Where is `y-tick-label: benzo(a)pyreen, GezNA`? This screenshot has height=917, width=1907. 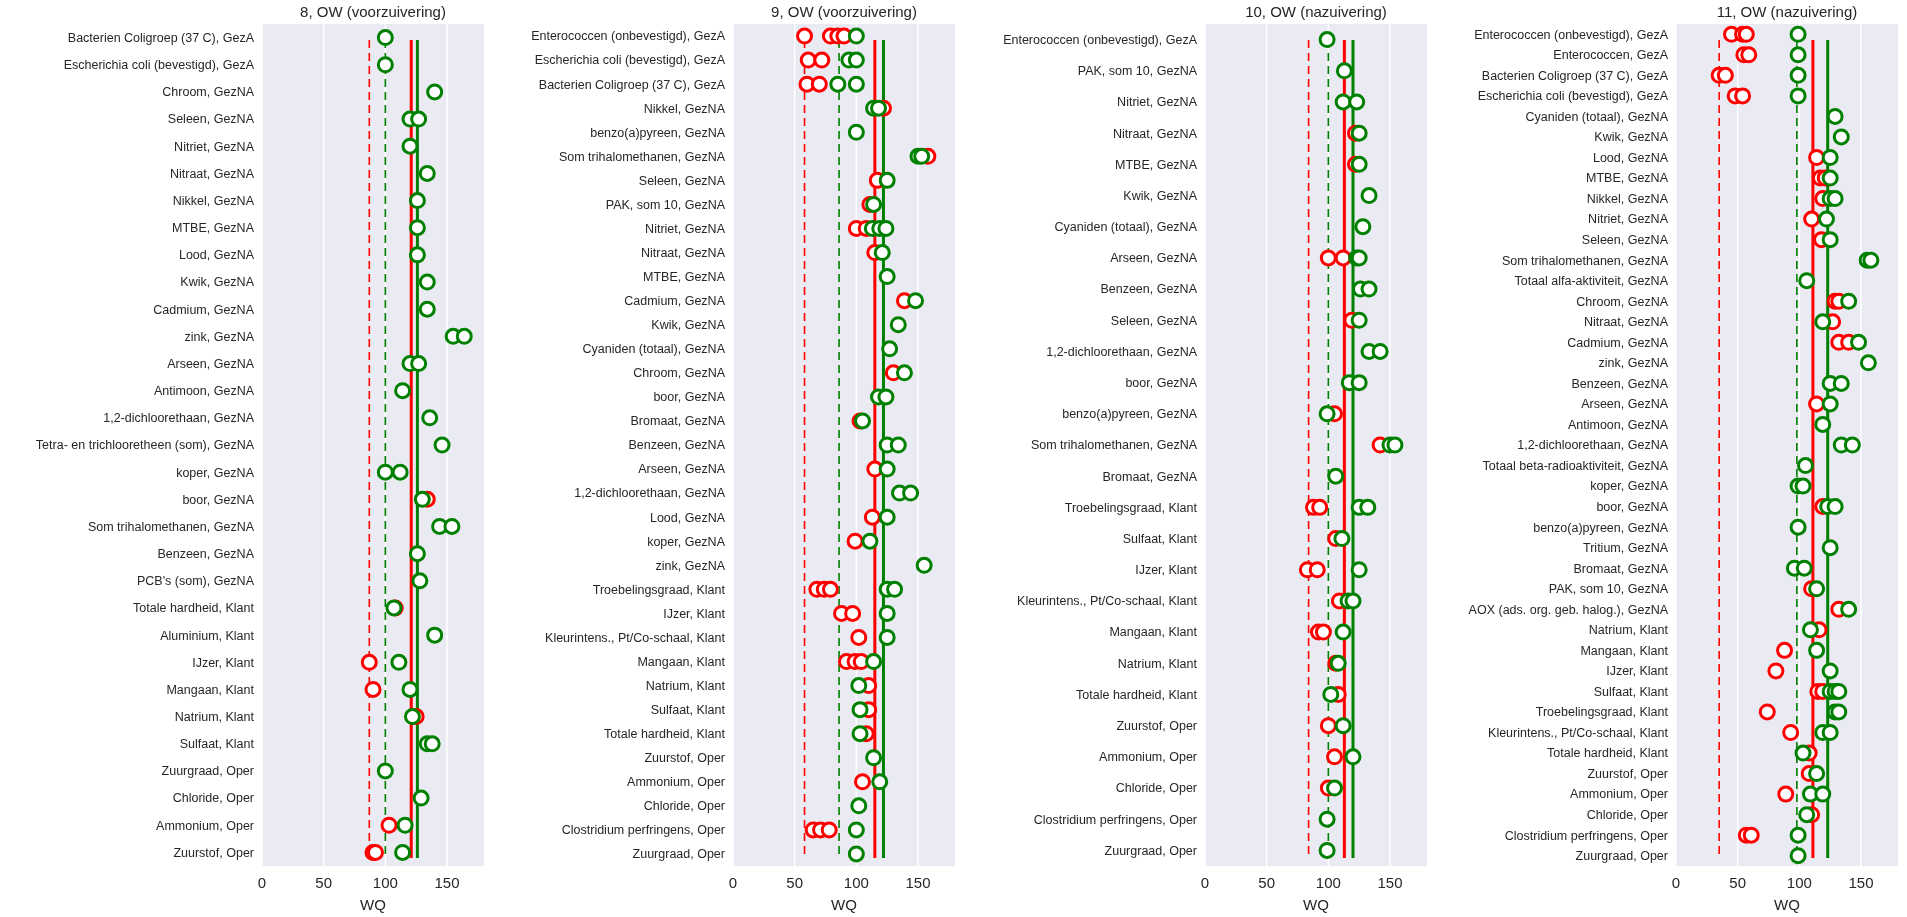
y-tick-label: benzo(a)pyreen, GezNA is located at coordinates (1601, 527).